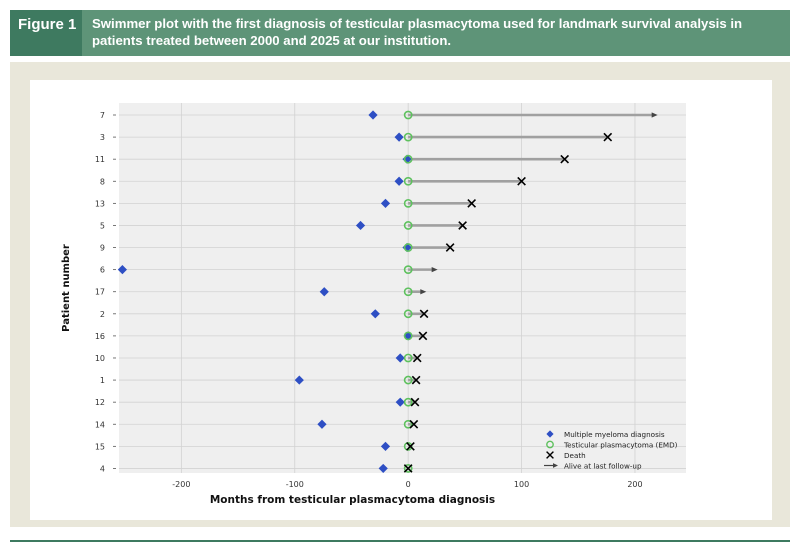  What do you see at coordinates (102, 468) in the screenshot?
I see `y-tick-label: 4` at bounding box center [102, 468].